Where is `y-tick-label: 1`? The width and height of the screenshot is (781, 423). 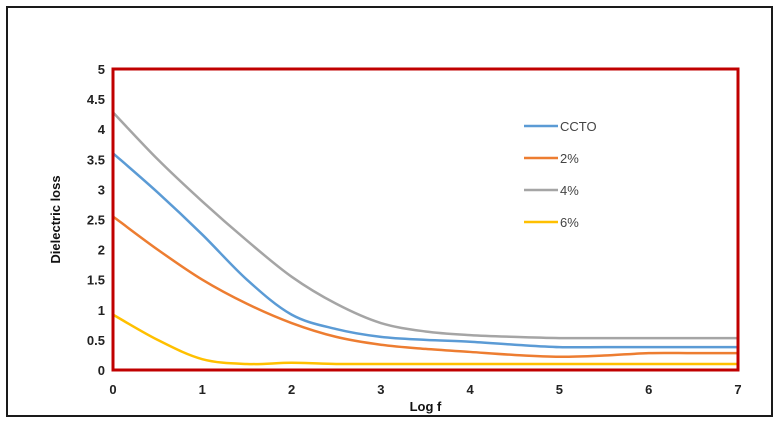
y-tick-label: 1 is located at coordinates (101, 310).